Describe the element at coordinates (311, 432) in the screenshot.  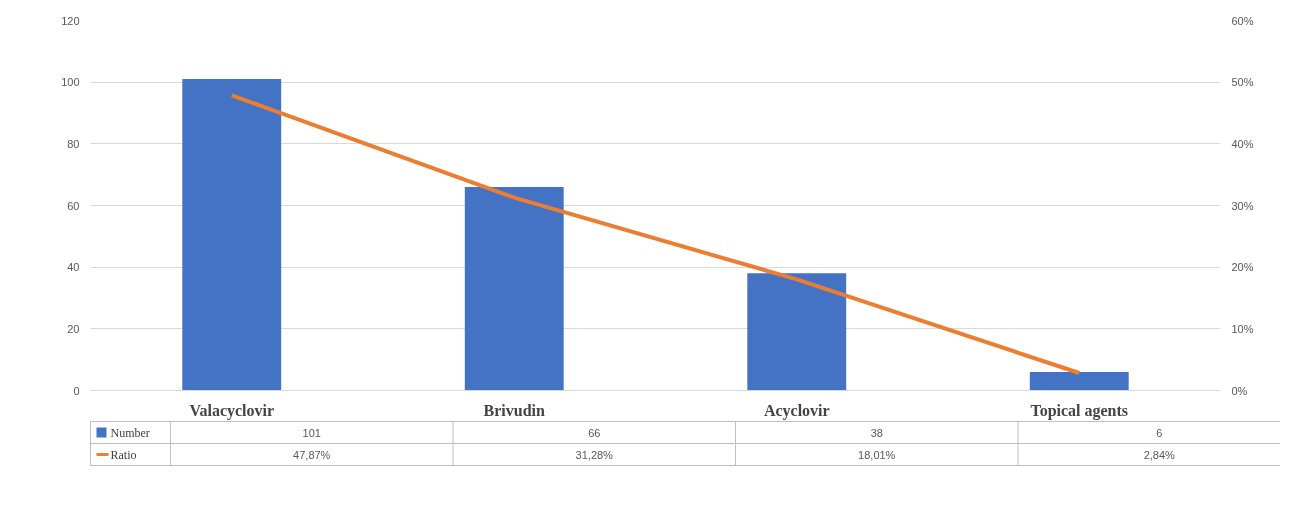
I see `data-label: 101` at that location.